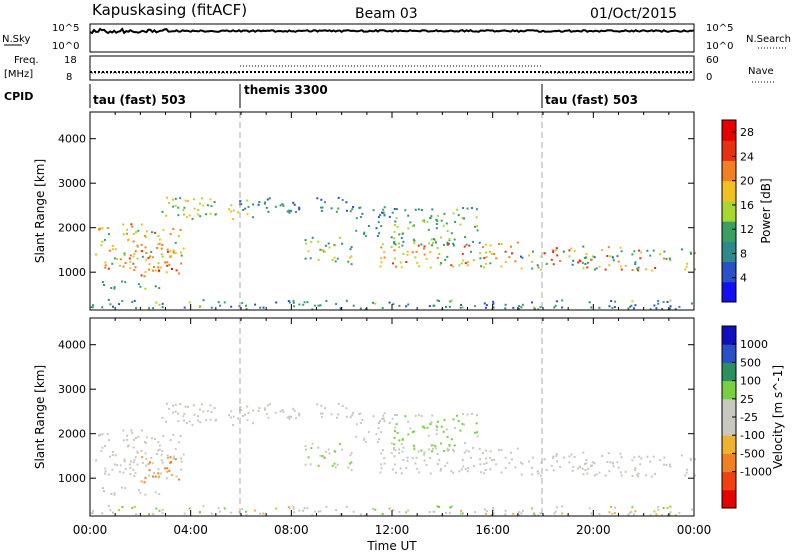 The width and height of the screenshot is (800, 554). I want to click on power-y-label: Slant Range [km], so click(40, 211).